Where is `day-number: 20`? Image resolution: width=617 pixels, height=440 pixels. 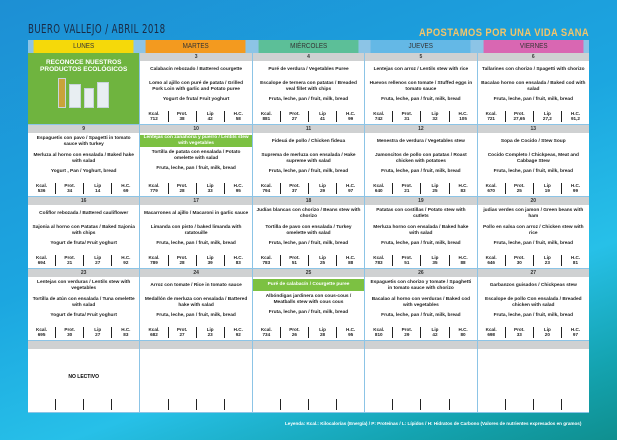
day-number: 20 is located at coordinates (533, 201).